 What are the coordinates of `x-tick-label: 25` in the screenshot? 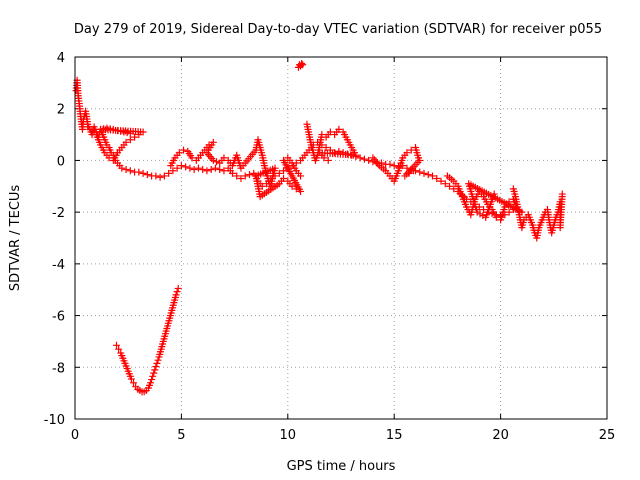 It's located at (607, 435).